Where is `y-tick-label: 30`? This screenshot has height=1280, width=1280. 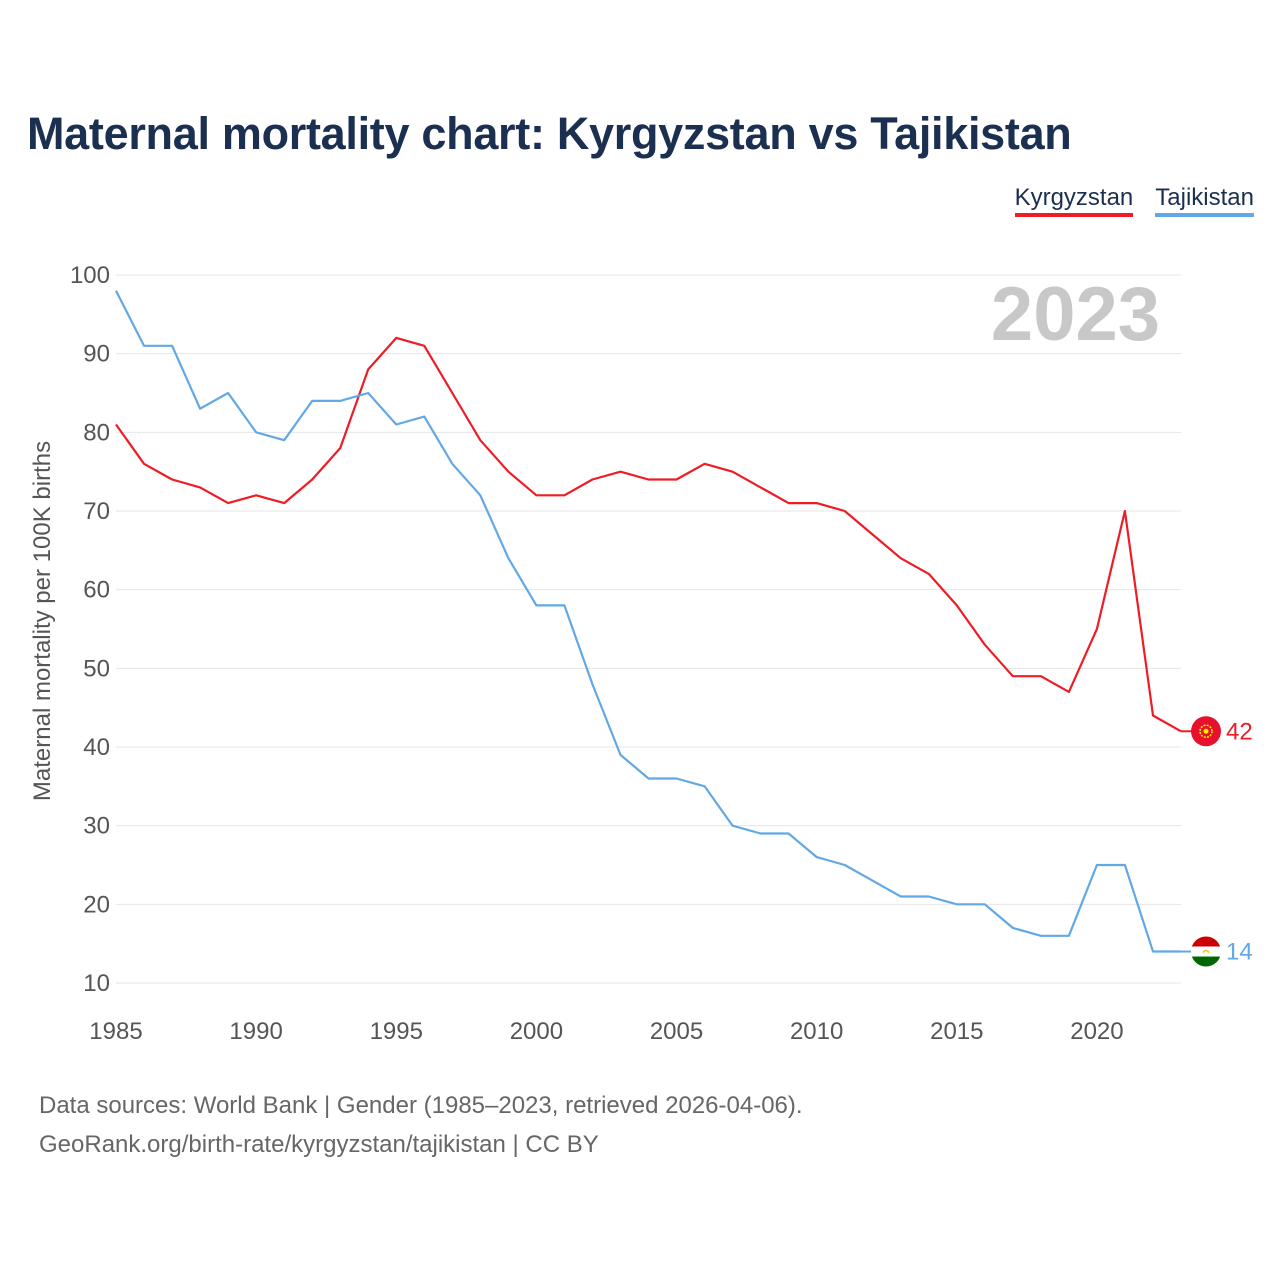 y-tick-label: 30 is located at coordinates (96, 826).